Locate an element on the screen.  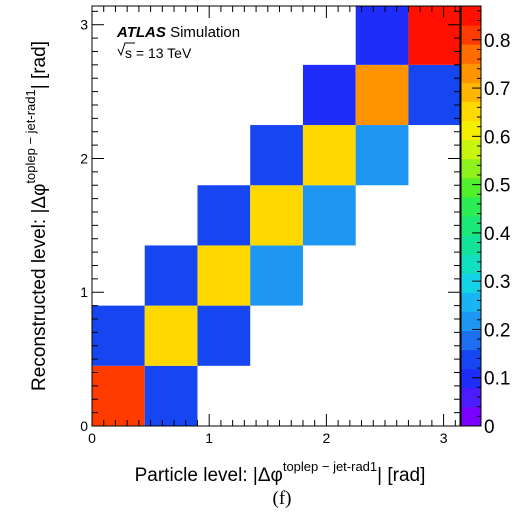
color-scale-label: 0.2 is located at coordinates (497, 330).